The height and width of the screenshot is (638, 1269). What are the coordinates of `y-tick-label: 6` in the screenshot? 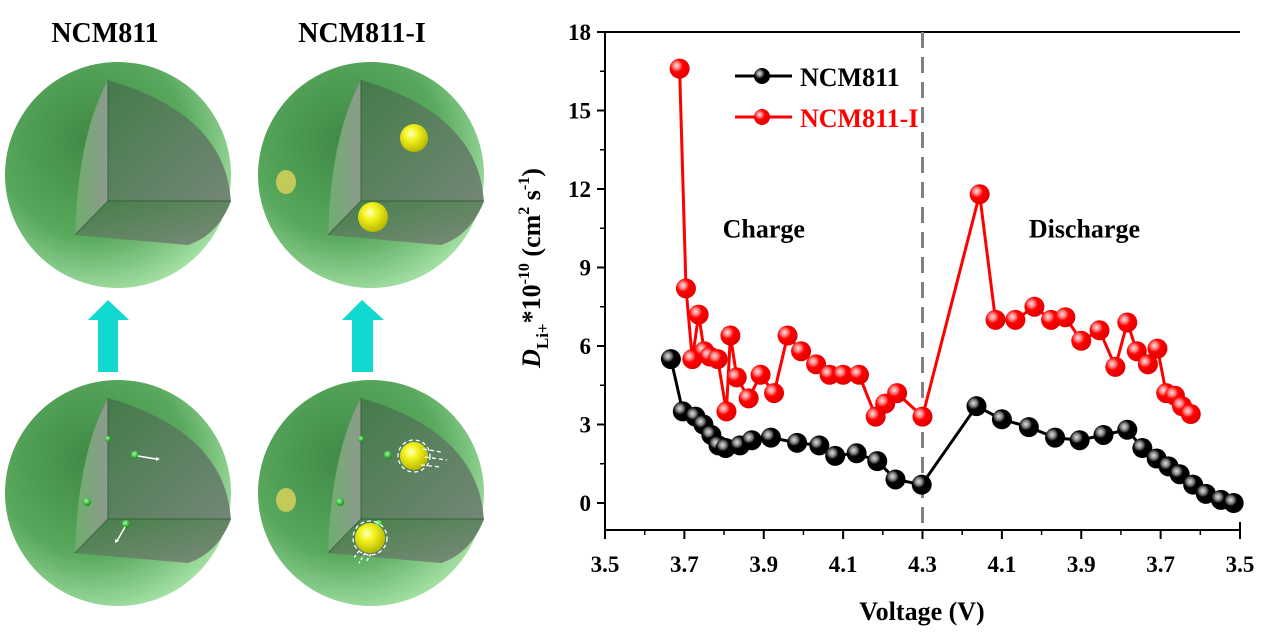 It's located at (586, 346).